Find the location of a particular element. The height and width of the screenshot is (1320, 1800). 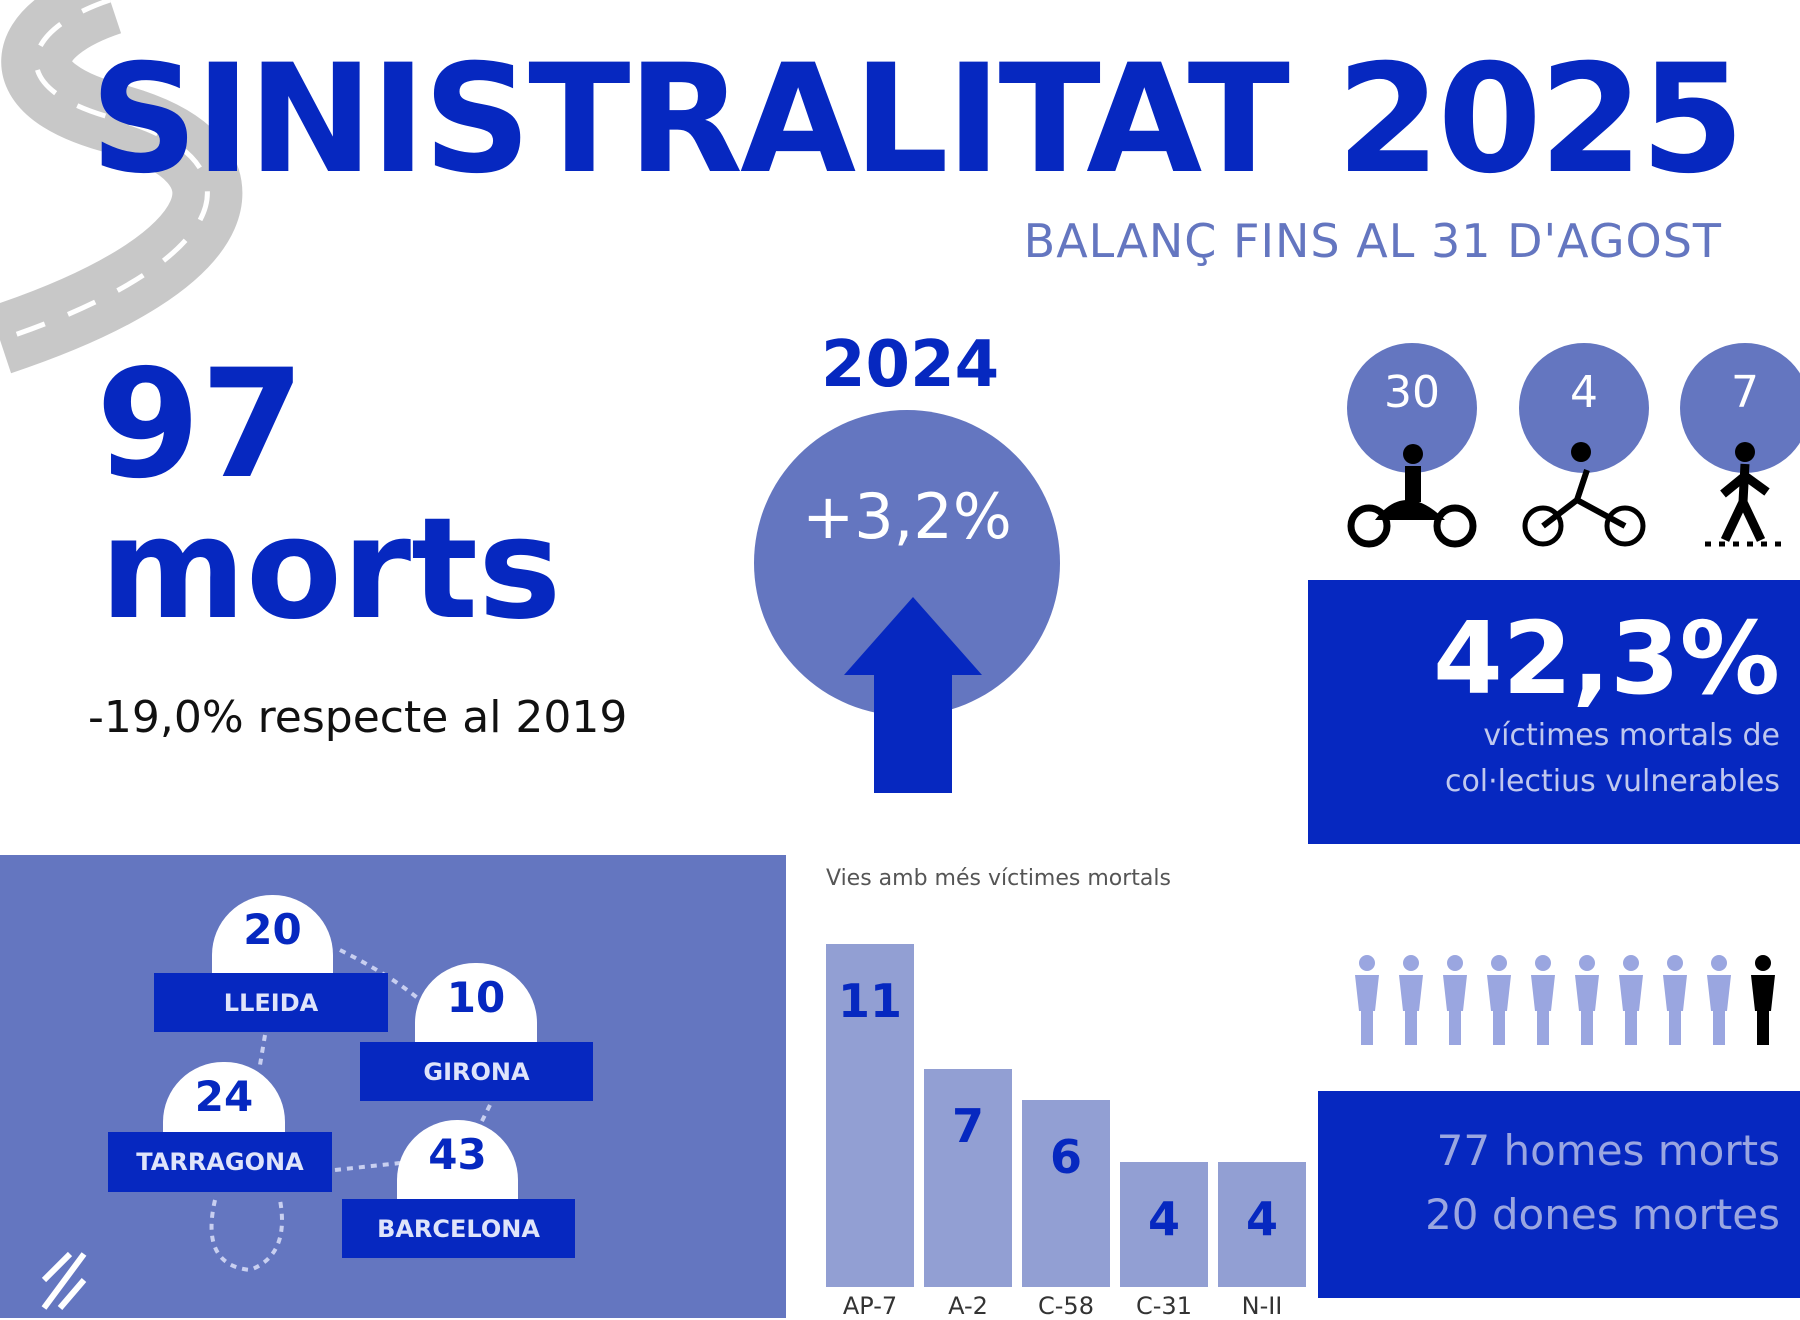

vulnerable-percent: 42,3% is located at coordinates (1606, 658).